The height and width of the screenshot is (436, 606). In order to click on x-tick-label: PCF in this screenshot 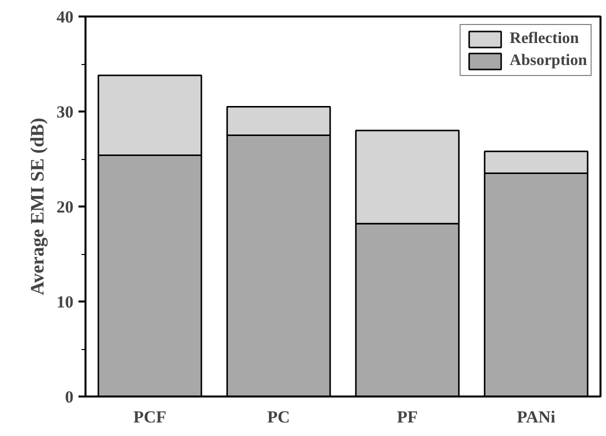, I will do `click(149, 417)`.